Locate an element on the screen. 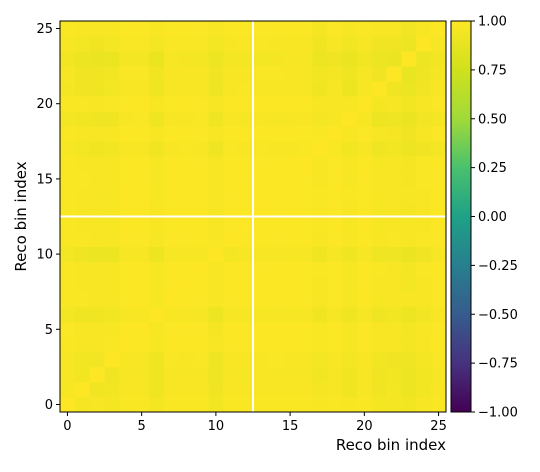  y-tick-label: 25 is located at coordinates (44, 29).